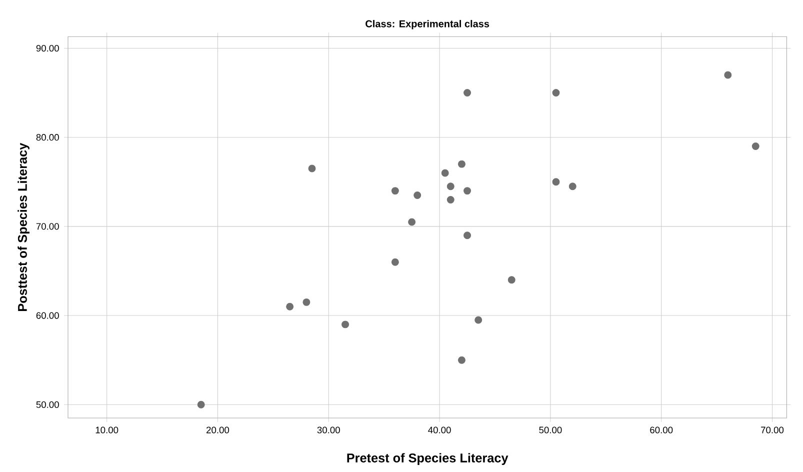 This screenshot has height=472, width=803. What do you see at coordinates (550, 430) in the screenshot?
I see `x-tick-label: 50.00` at bounding box center [550, 430].